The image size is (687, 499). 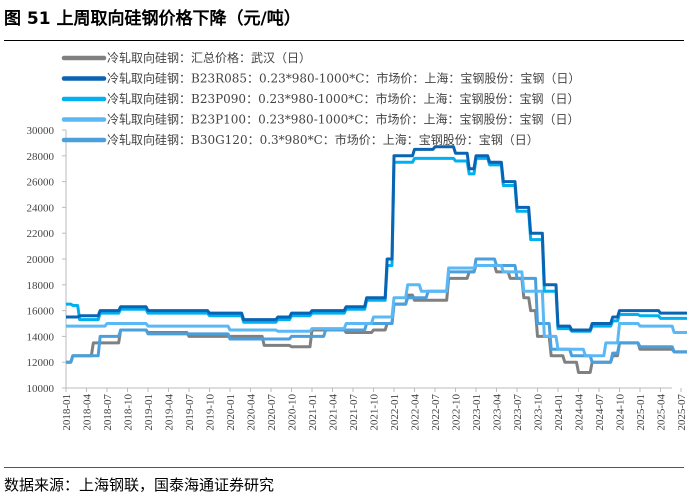 I want to click on legend-label: 冷轧取向硅钢：汇总价格：武汉（日）, so click(x=209, y=57).